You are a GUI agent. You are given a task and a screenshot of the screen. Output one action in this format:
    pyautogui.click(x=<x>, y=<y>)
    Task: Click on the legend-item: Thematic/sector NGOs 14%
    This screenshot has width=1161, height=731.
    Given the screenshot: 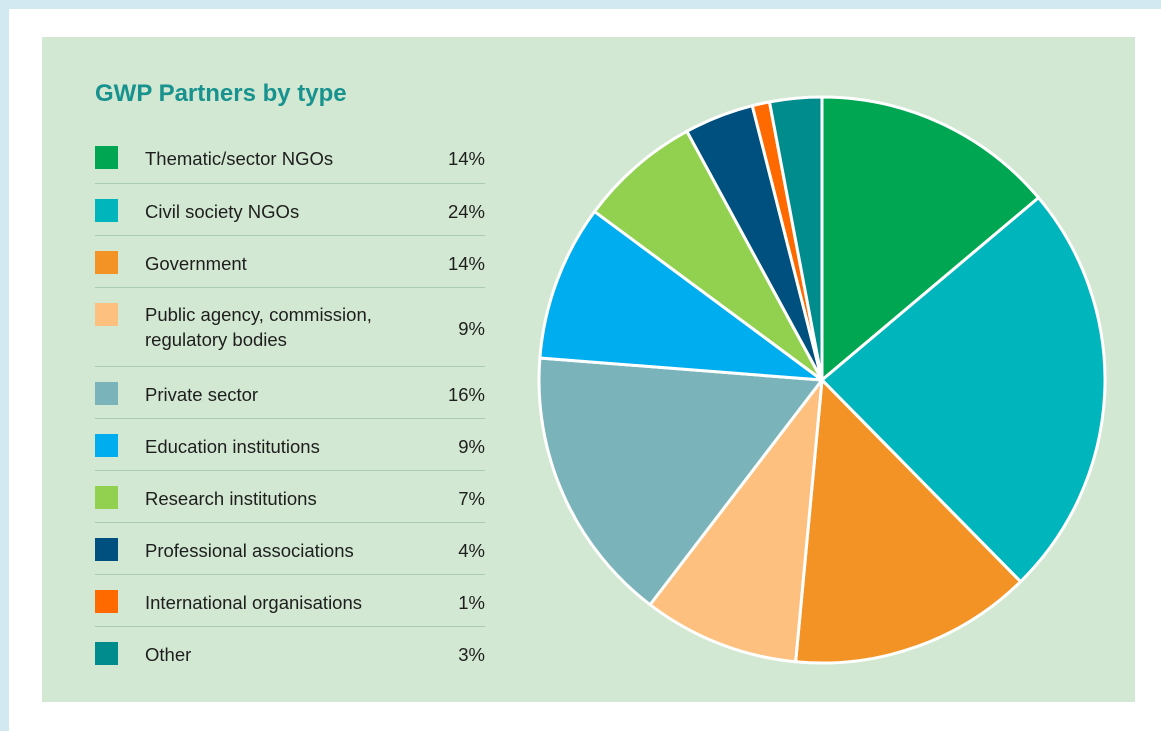 What is the action you would take?
    pyautogui.click(x=290, y=162)
    